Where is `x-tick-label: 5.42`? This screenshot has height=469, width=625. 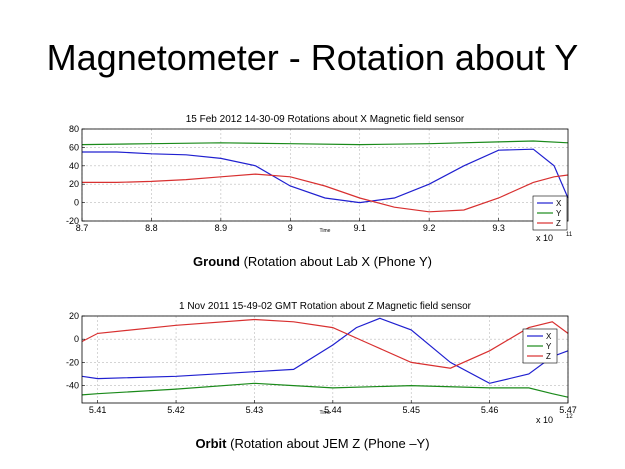 x-tick-label: 5.42 is located at coordinates (176, 410).